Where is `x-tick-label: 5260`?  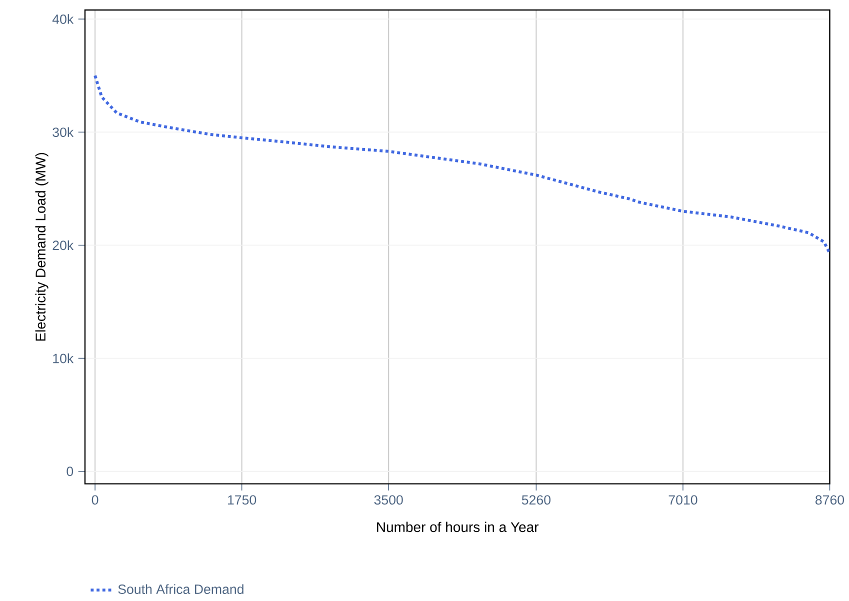 x-tick-label: 5260 is located at coordinates (536, 500).